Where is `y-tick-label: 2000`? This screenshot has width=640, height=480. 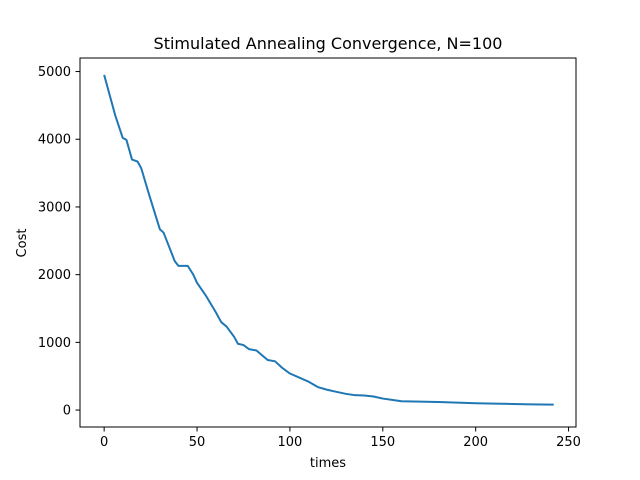
y-tick-label: 2000 is located at coordinates (54, 275).